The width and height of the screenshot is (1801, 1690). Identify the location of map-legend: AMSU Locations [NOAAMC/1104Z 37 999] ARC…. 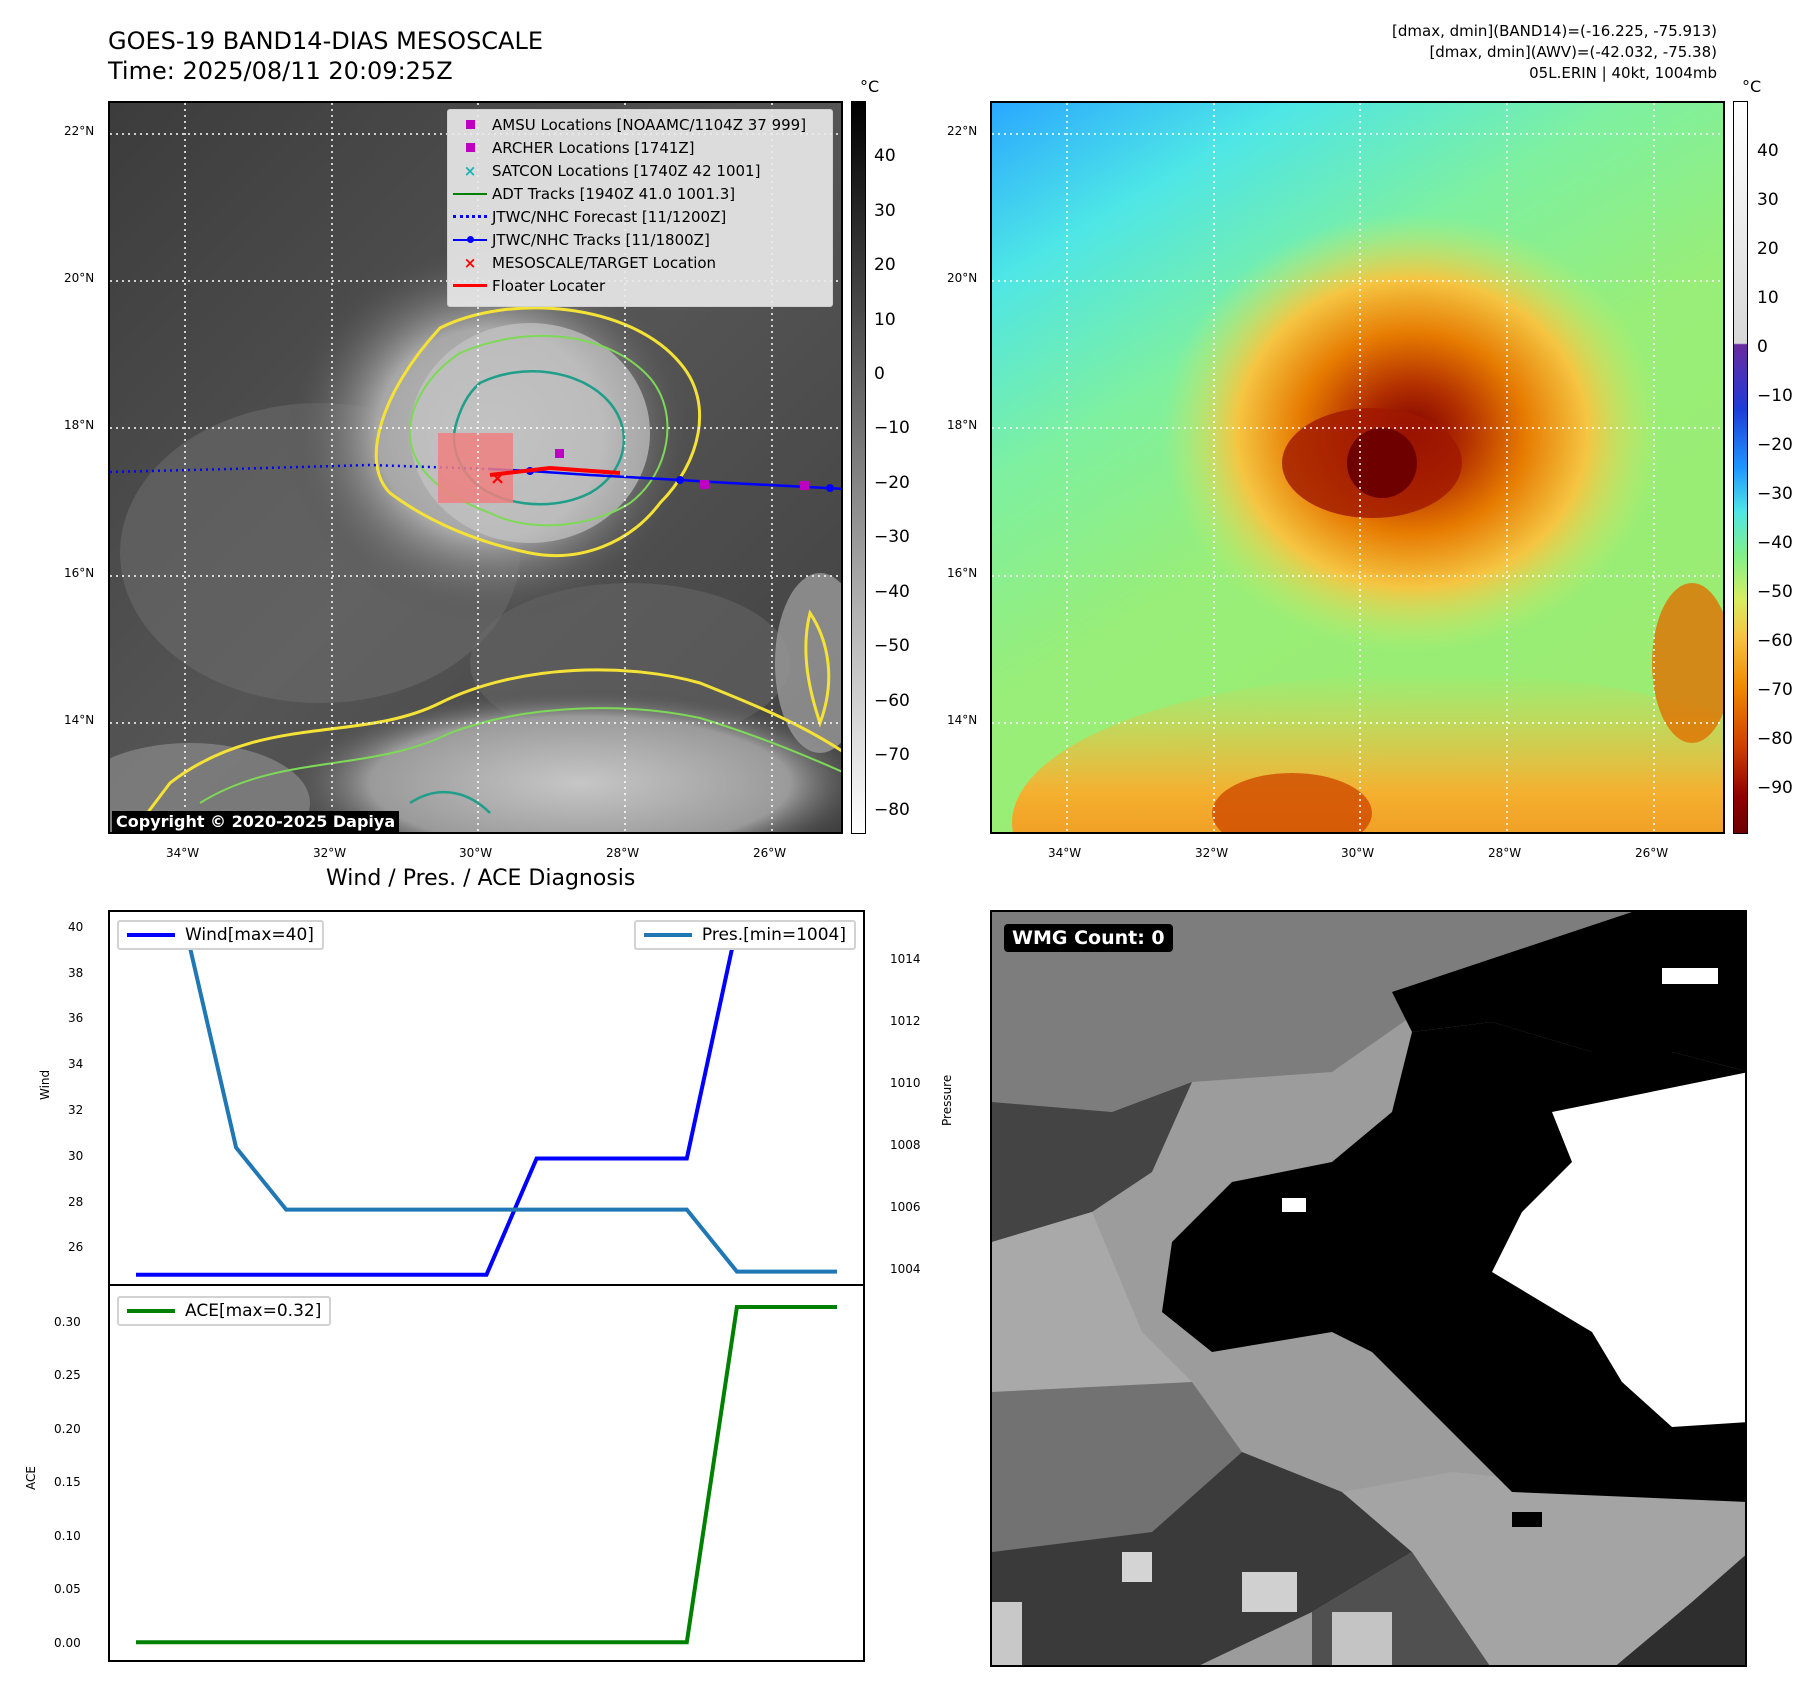
(640, 208).